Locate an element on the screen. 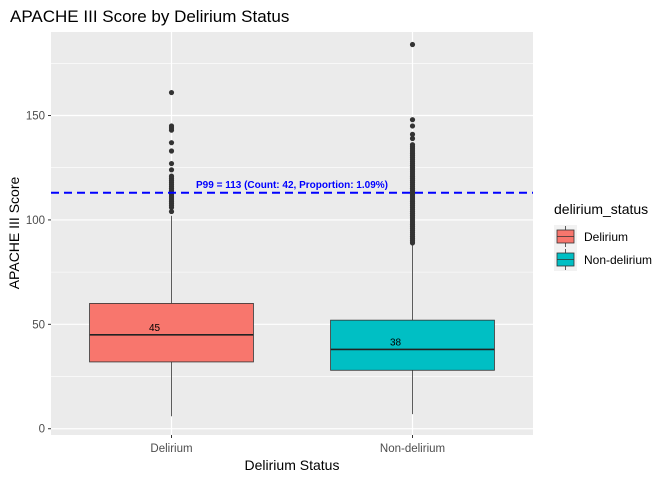  y-axis: 0 50 100 150 is located at coordinates (38, 273).